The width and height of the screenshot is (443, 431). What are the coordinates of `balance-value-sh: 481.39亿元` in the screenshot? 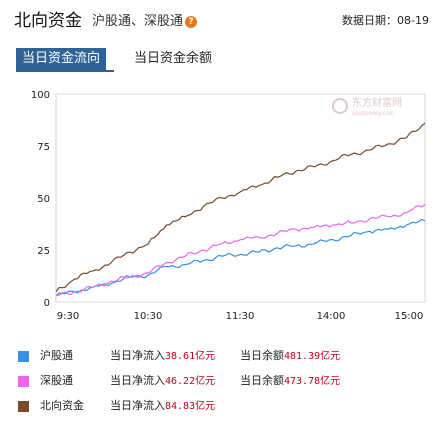 It's located at (312, 356).